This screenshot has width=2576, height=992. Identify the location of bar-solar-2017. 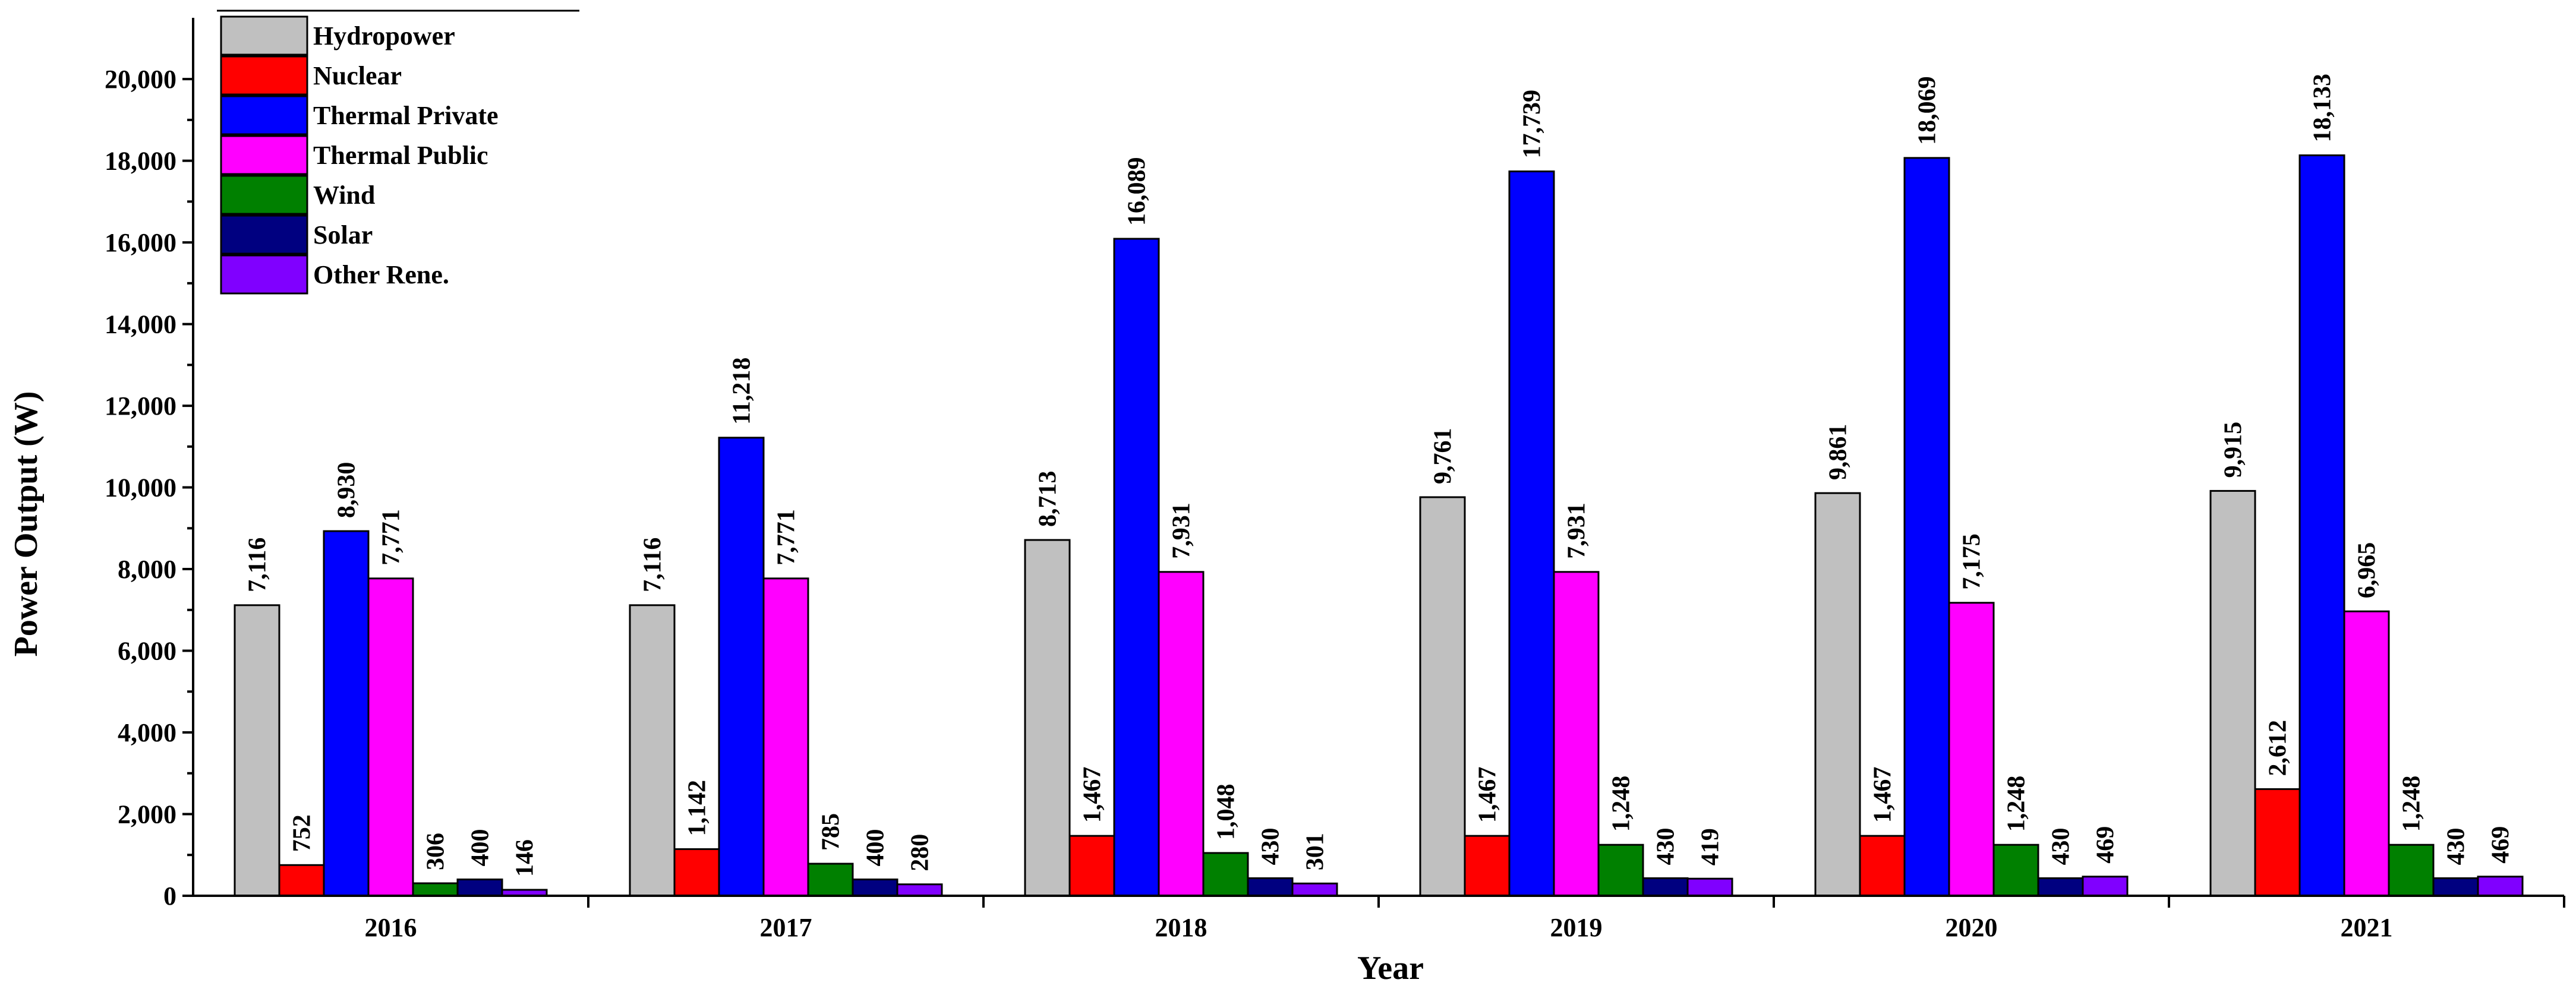
(875, 888).